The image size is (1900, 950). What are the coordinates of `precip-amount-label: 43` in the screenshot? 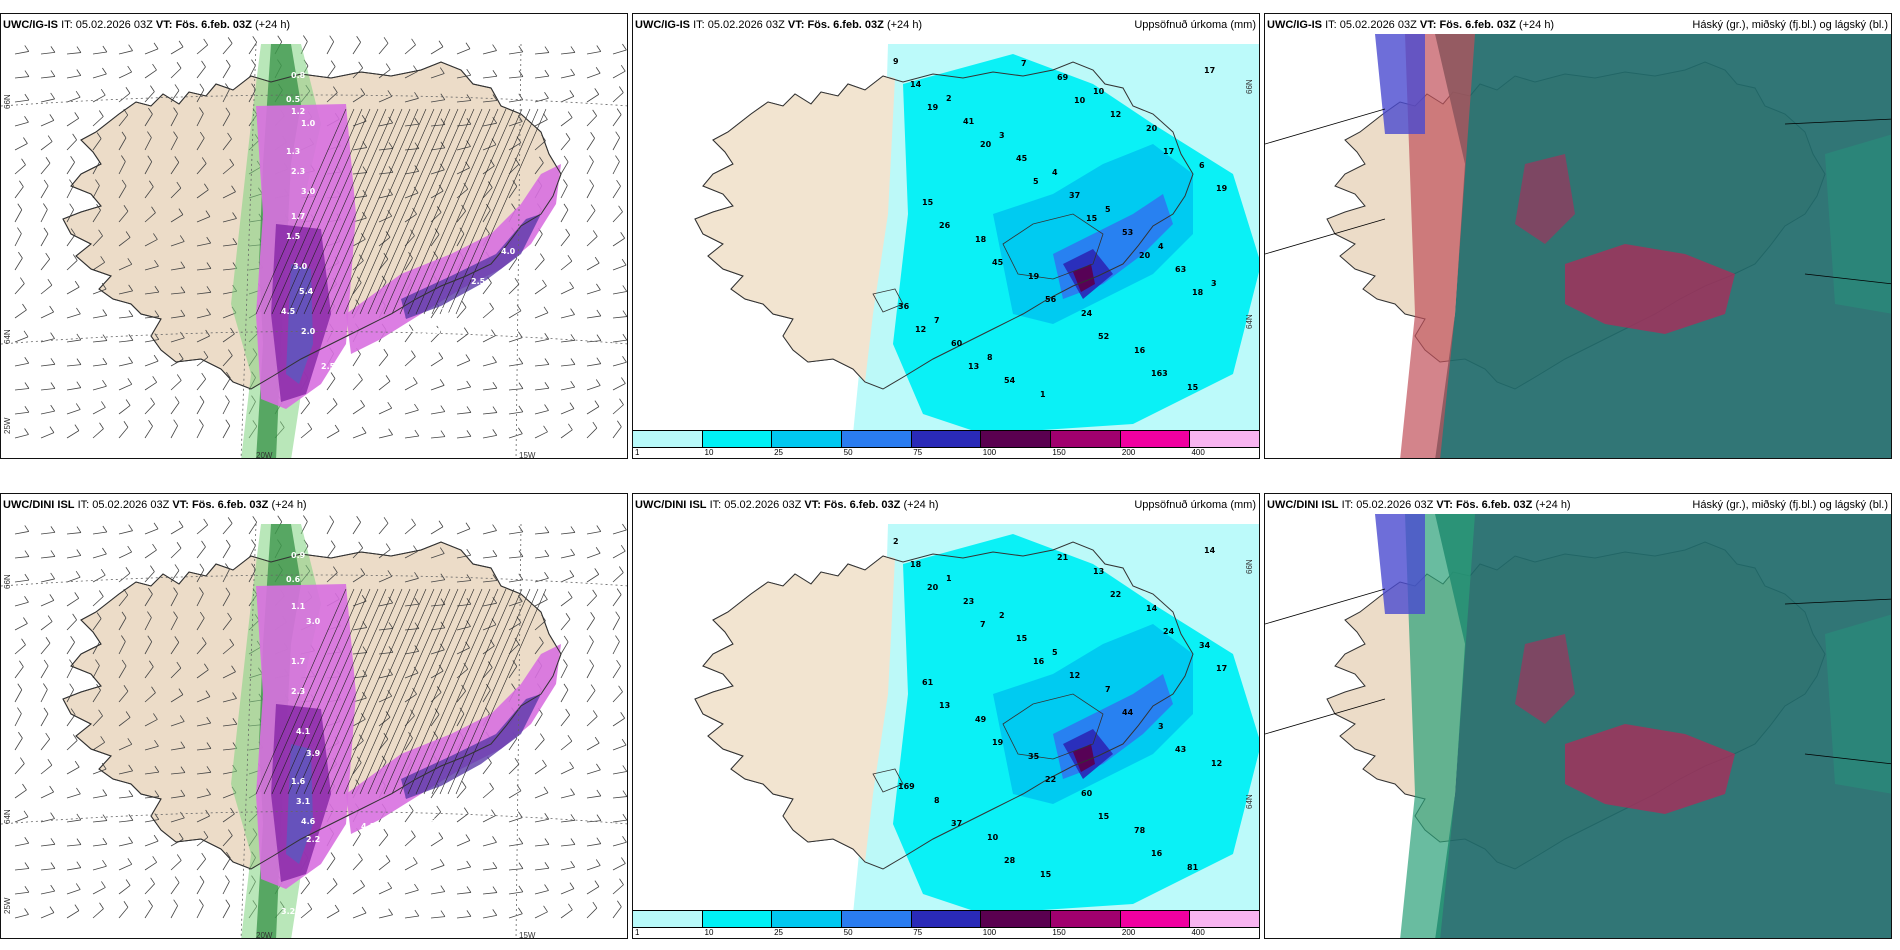 It's located at (1180, 749).